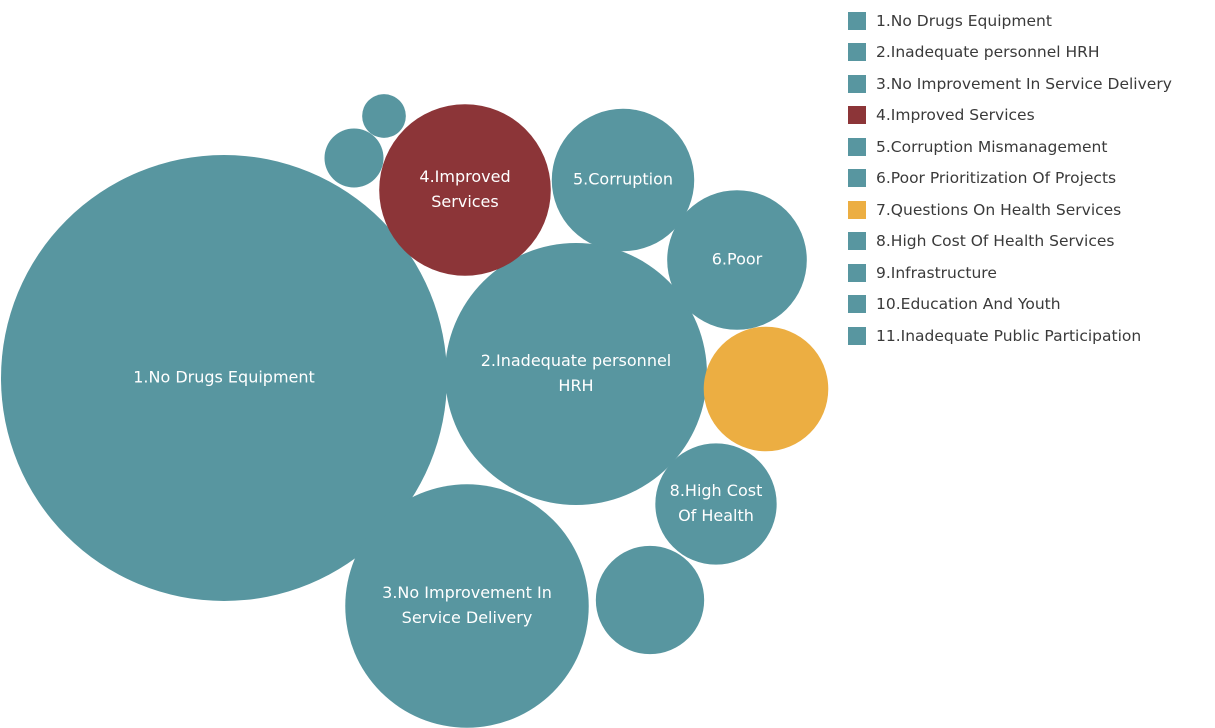  What do you see at coordinates (964, 20) in the screenshot?
I see `legend-label: 1.No Drugs Equipment` at bounding box center [964, 20].